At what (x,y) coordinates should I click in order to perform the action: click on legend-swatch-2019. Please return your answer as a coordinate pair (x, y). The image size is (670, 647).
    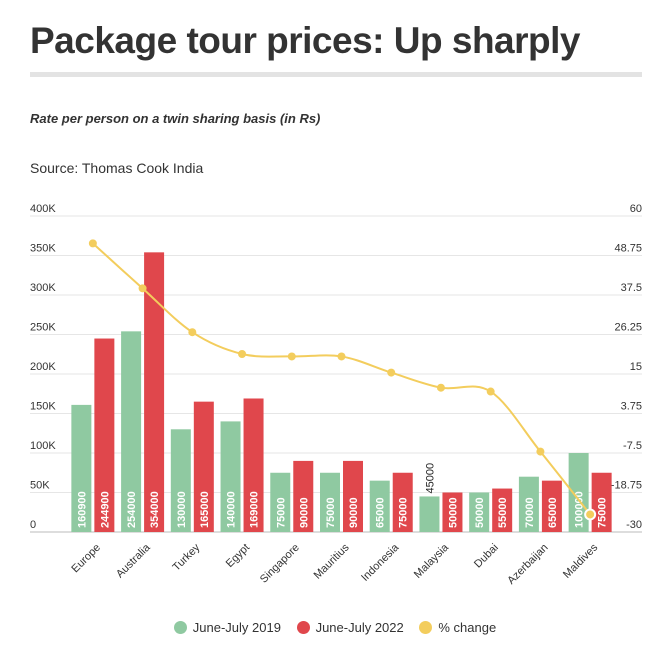
    Looking at the image, I should click on (180, 627).